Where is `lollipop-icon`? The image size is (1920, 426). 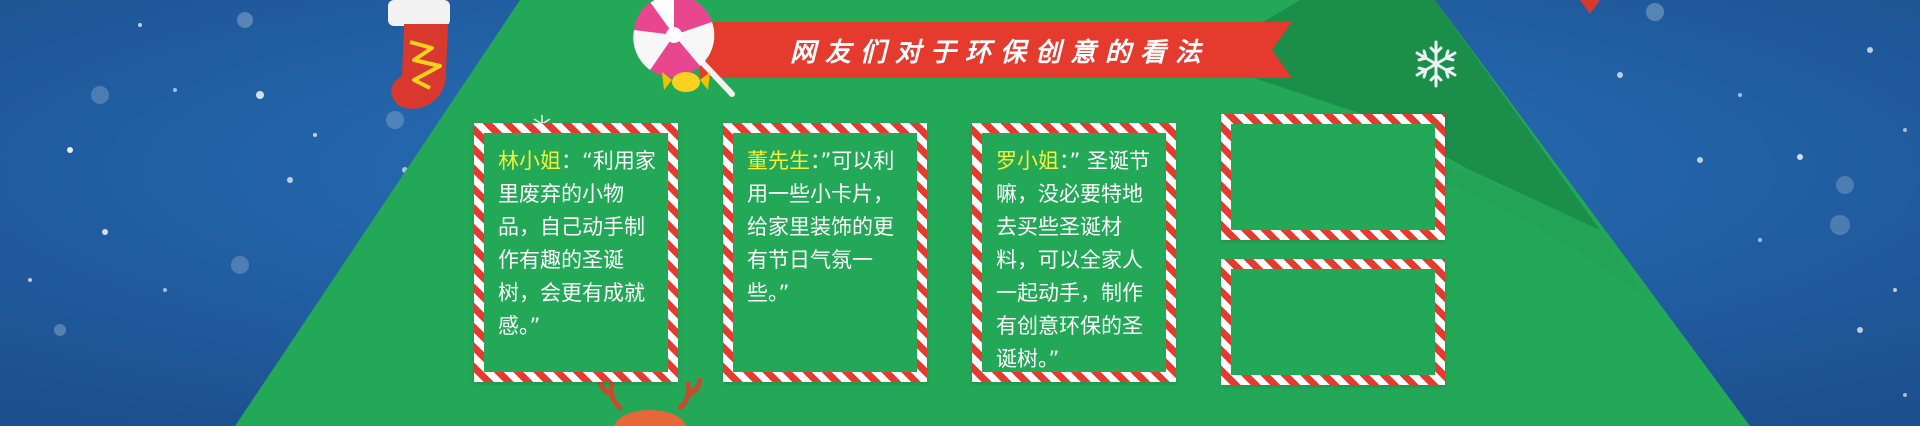 lollipop-icon is located at coordinates (684, 48).